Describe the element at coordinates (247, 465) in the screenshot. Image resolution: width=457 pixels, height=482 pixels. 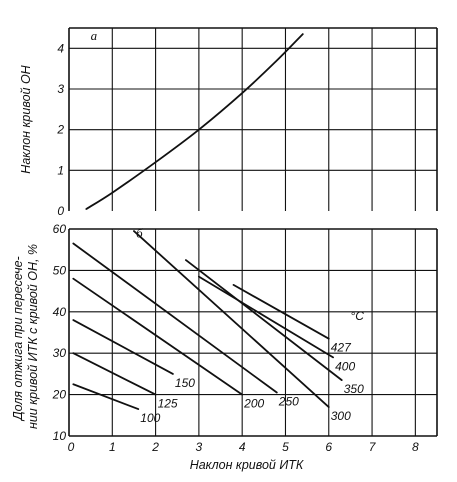
I see `panel-b-x-axis-label: Наклон кривой ИТК` at that location.